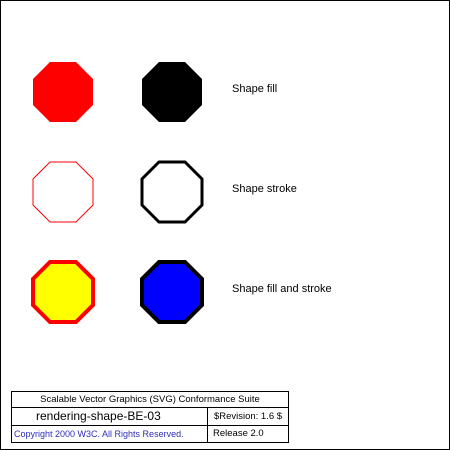  Describe the element at coordinates (63, 192) in the screenshot. I see `octagon-red-stroke` at that location.